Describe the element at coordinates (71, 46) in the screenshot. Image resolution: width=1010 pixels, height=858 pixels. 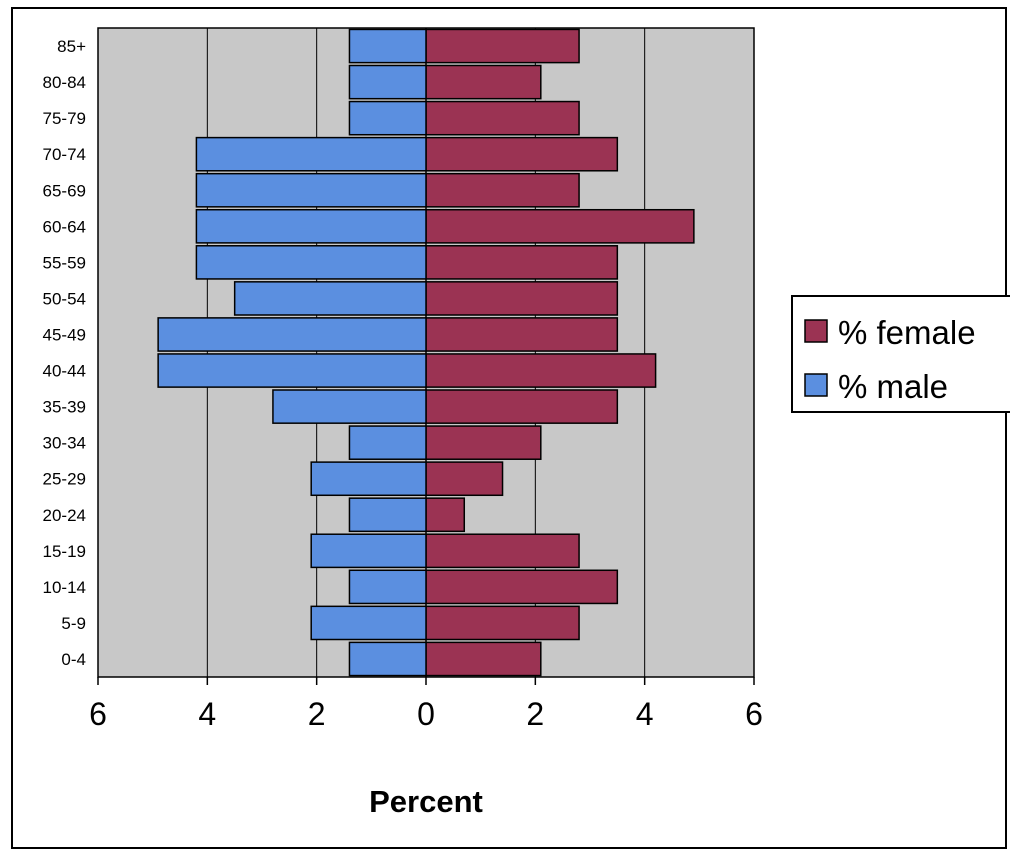
I see `y-tick-label: 85+` at that location.